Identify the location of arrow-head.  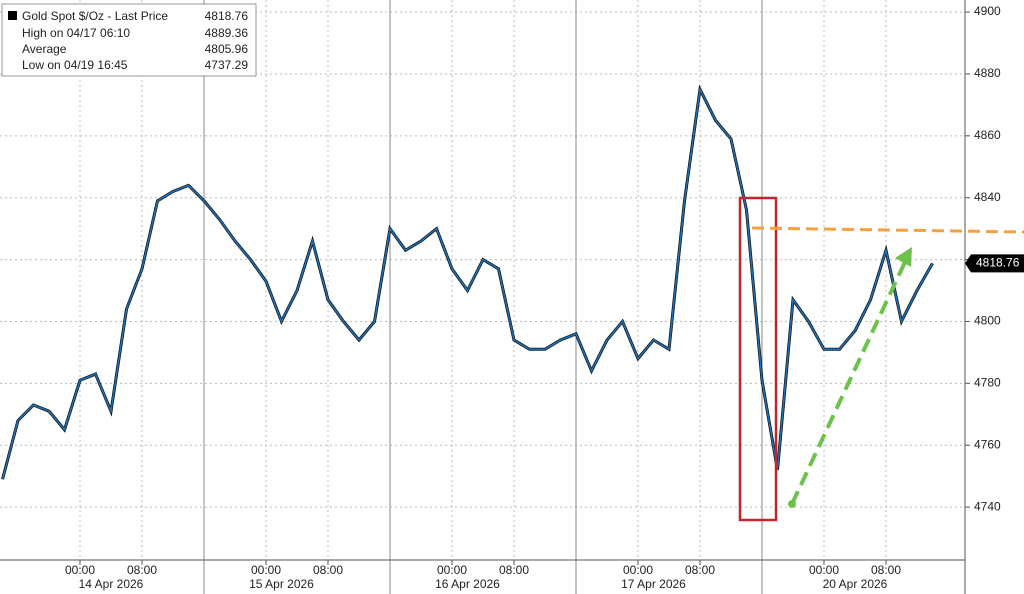
(903, 257).